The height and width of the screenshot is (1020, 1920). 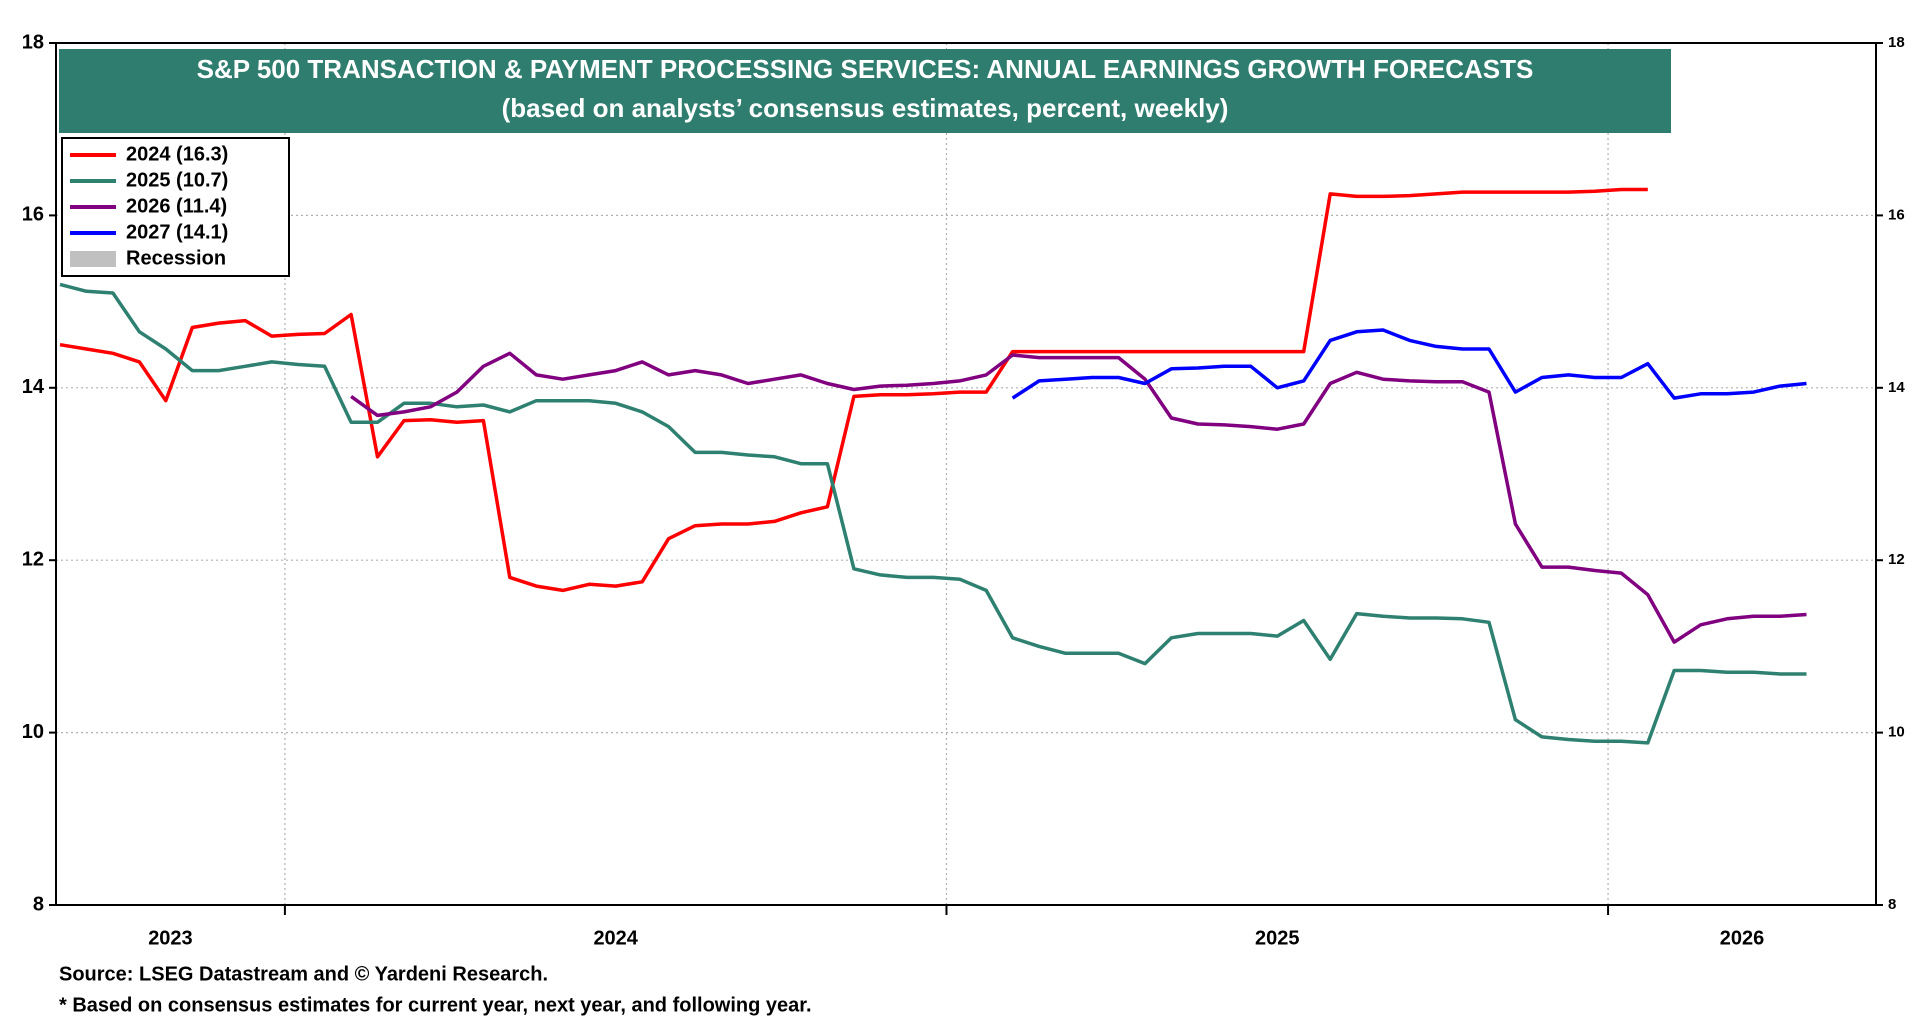 I want to click on legend-label: 2025 (10.7), so click(x=177, y=180).